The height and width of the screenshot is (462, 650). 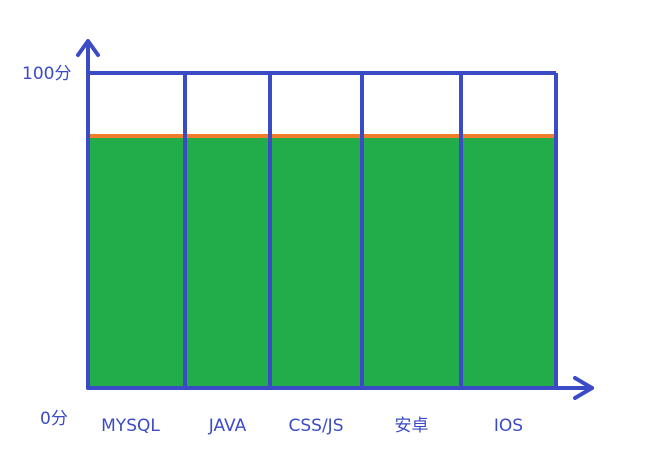 I want to click on category-label-5: IOS, so click(x=508, y=426).